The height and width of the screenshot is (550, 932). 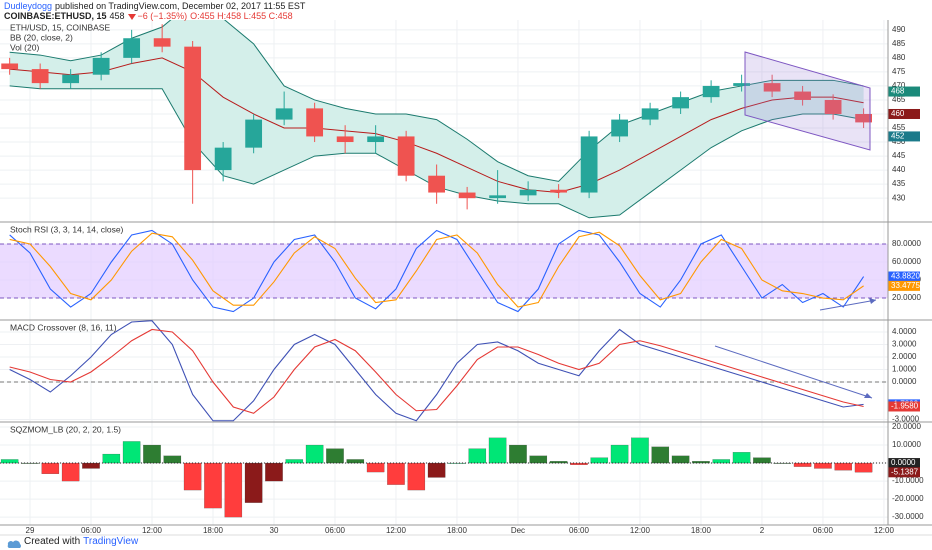 What do you see at coordinates (904, 381) in the screenshot?
I see `y-tick-label: 0.0000` at bounding box center [904, 381].